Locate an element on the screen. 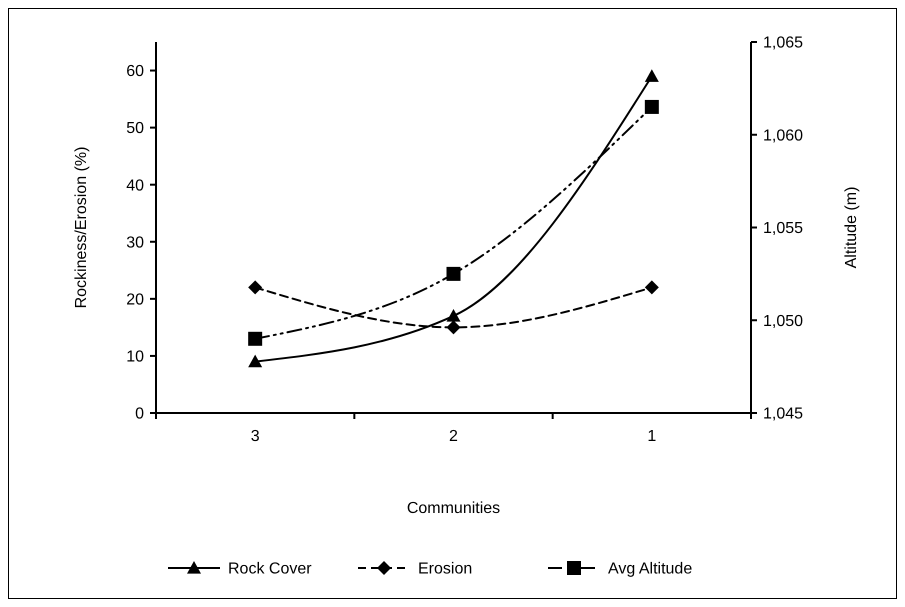  y-tick-label: 40 is located at coordinates (135, 185).